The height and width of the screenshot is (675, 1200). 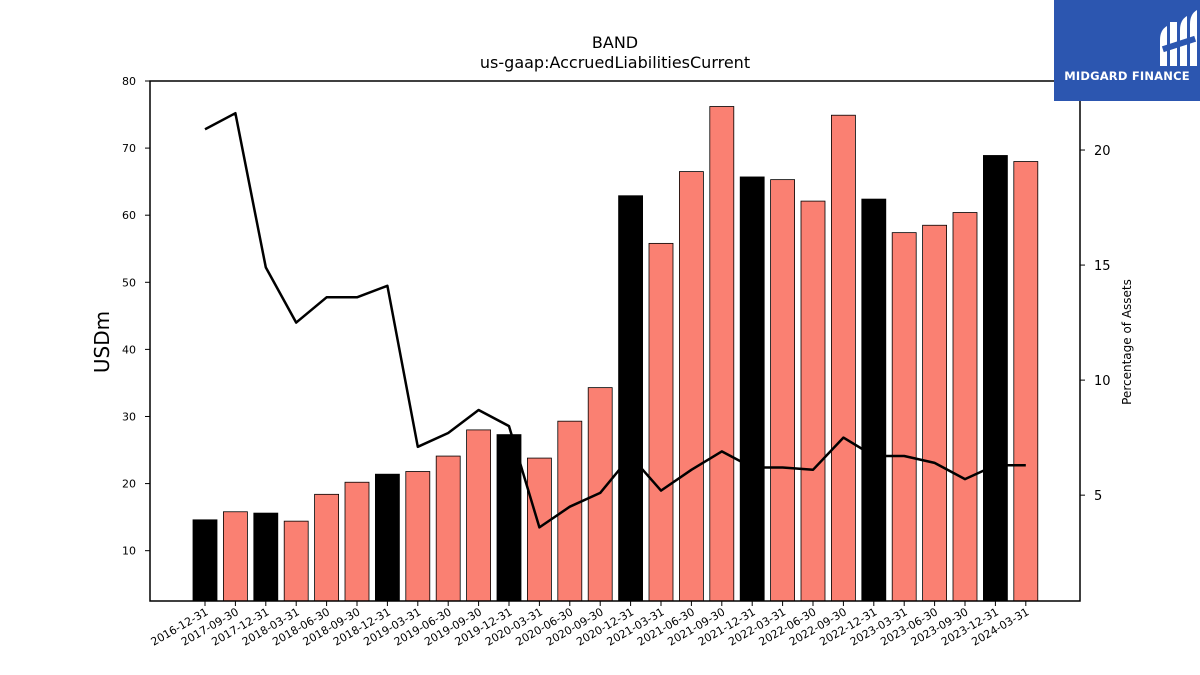 I want to click on y-tick-label: 20, so click(x=129, y=484).